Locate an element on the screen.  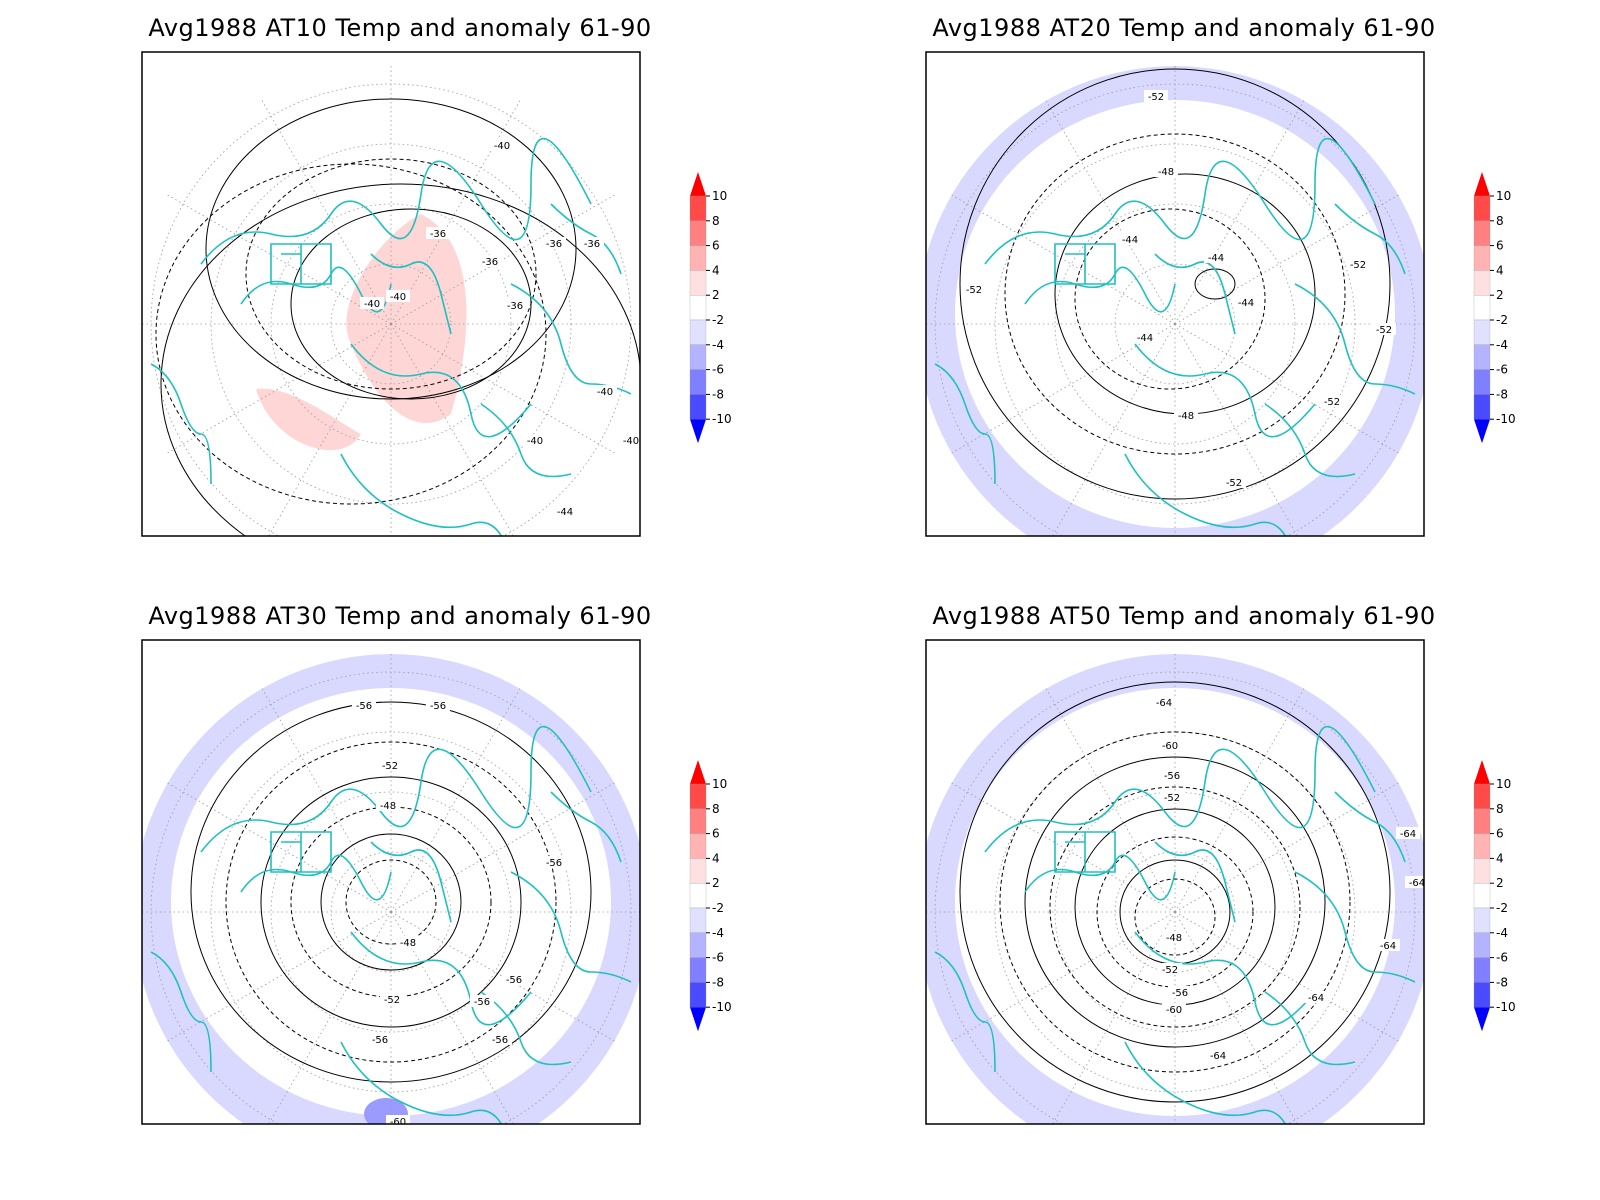
map-frame is located at coordinates (391, 882).